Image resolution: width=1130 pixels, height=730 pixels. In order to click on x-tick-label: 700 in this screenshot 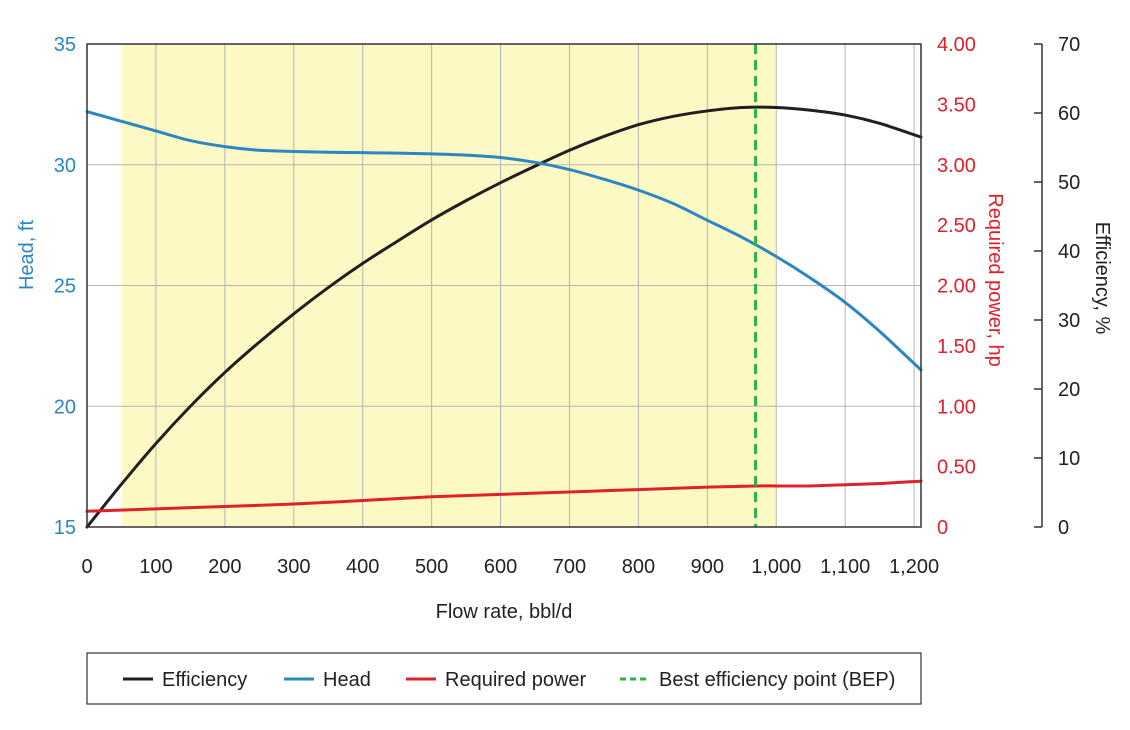, I will do `click(569, 567)`.